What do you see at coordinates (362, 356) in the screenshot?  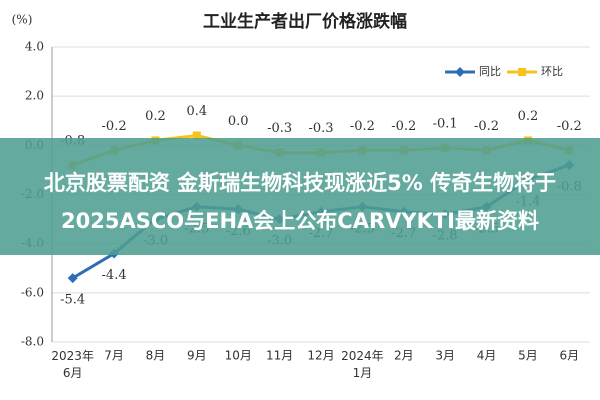 I see `x-tick-label-line: 2024年` at bounding box center [362, 356].